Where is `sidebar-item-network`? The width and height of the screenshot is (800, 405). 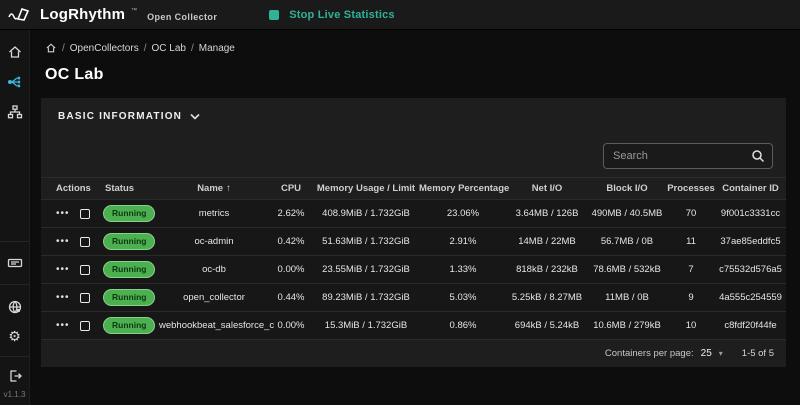
sidebar-item-network is located at coordinates (15, 307).